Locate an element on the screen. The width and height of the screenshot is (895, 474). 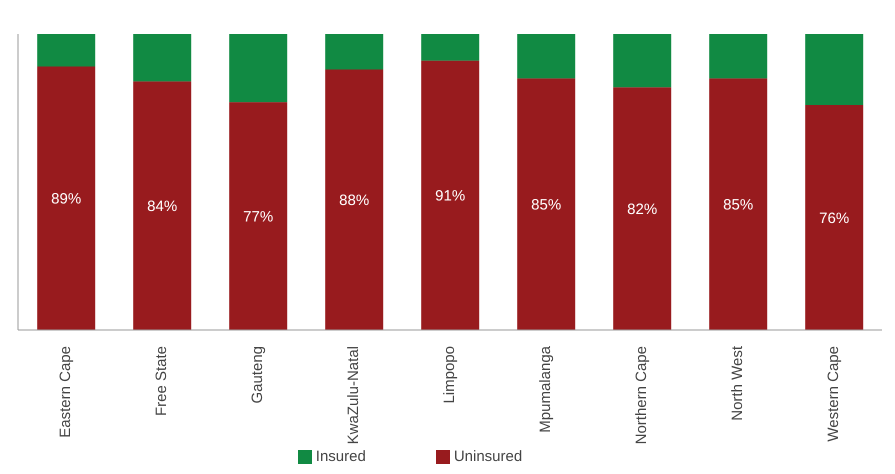
data-label: 77% is located at coordinates (258, 217).